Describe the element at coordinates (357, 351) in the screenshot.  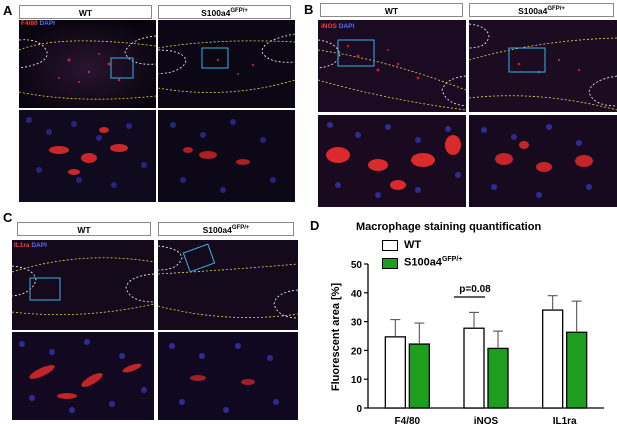
I see `y-tick-label: 20` at that location.